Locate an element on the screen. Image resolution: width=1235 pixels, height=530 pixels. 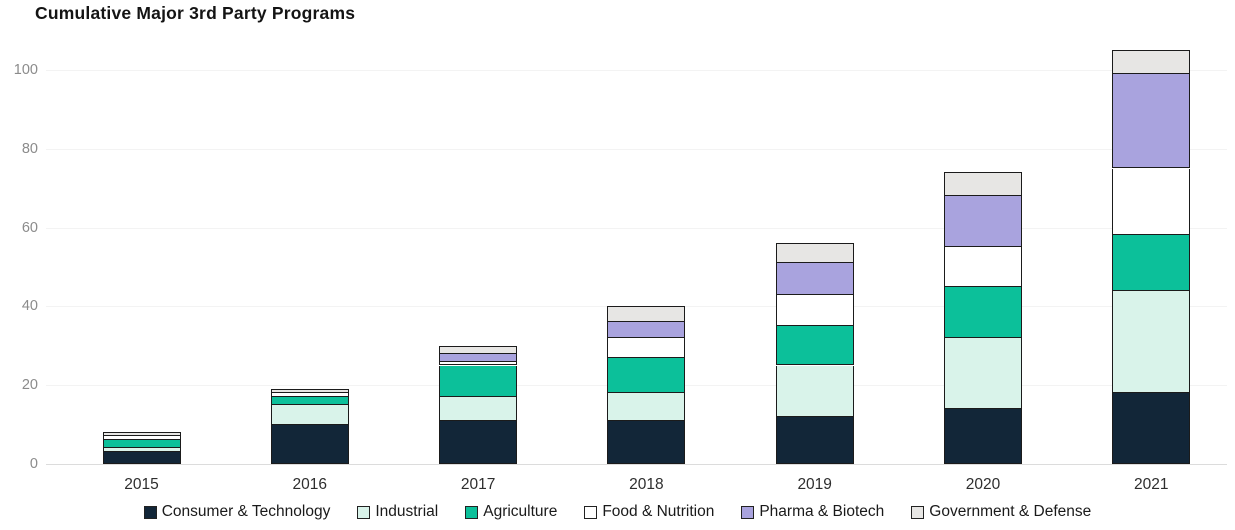
legend-label: Food & Nutrition is located at coordinates (658, 511).